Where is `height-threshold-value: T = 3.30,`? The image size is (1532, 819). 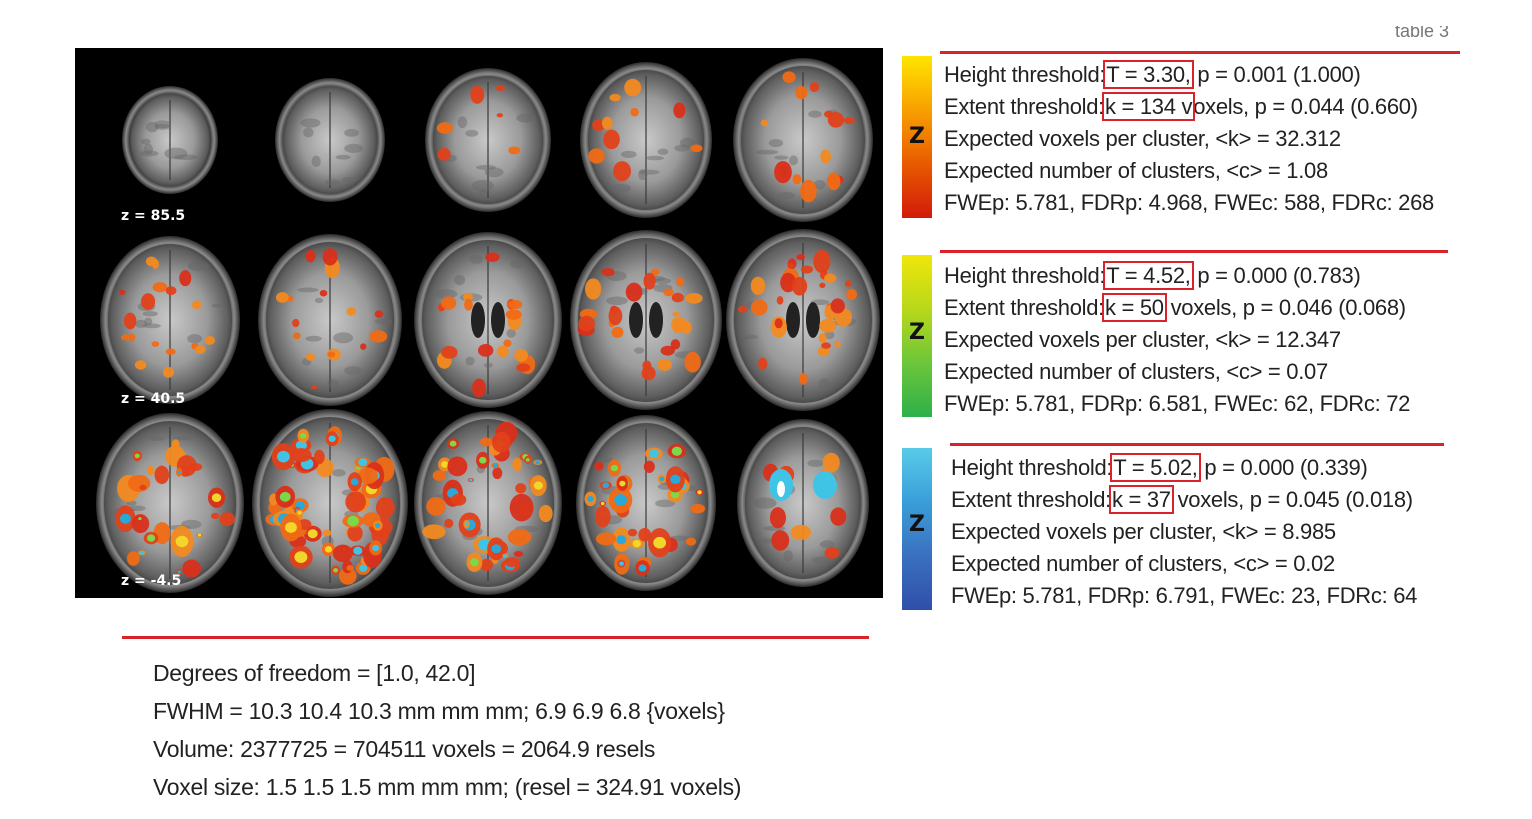 height-threshold-value: T = 3.30, is located at coordinates (1148, 74).